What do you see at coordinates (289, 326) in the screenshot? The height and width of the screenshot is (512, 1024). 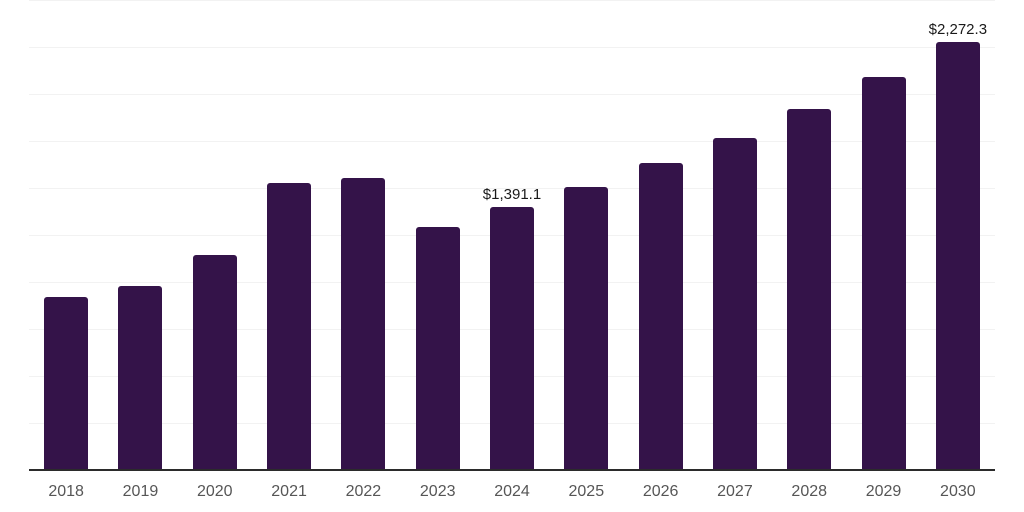 I see `bar-2021` at bounding box center [289, 326].